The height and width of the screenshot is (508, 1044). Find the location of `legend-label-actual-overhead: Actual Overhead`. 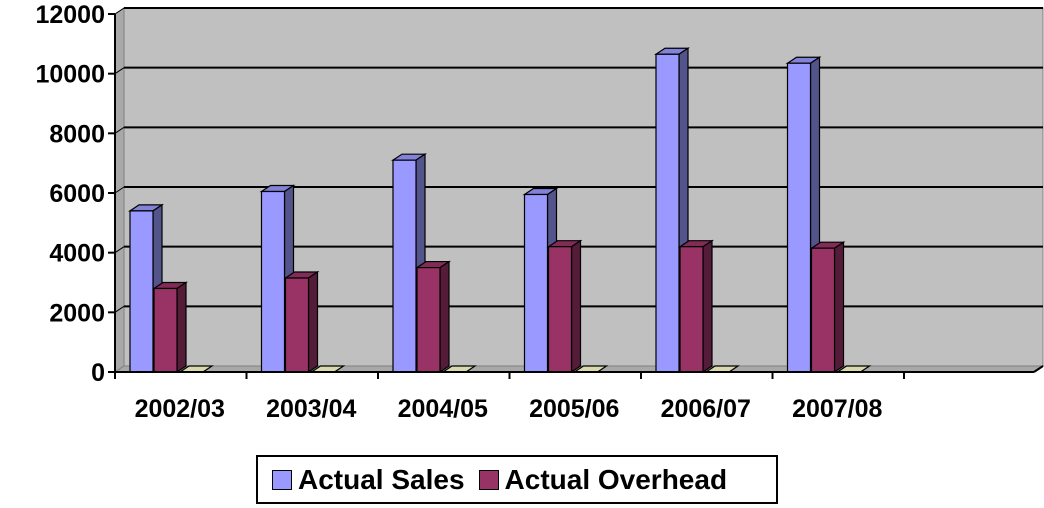

legend-label-actual-overhead: Actual Overhead is located at coordinates (616, 479).